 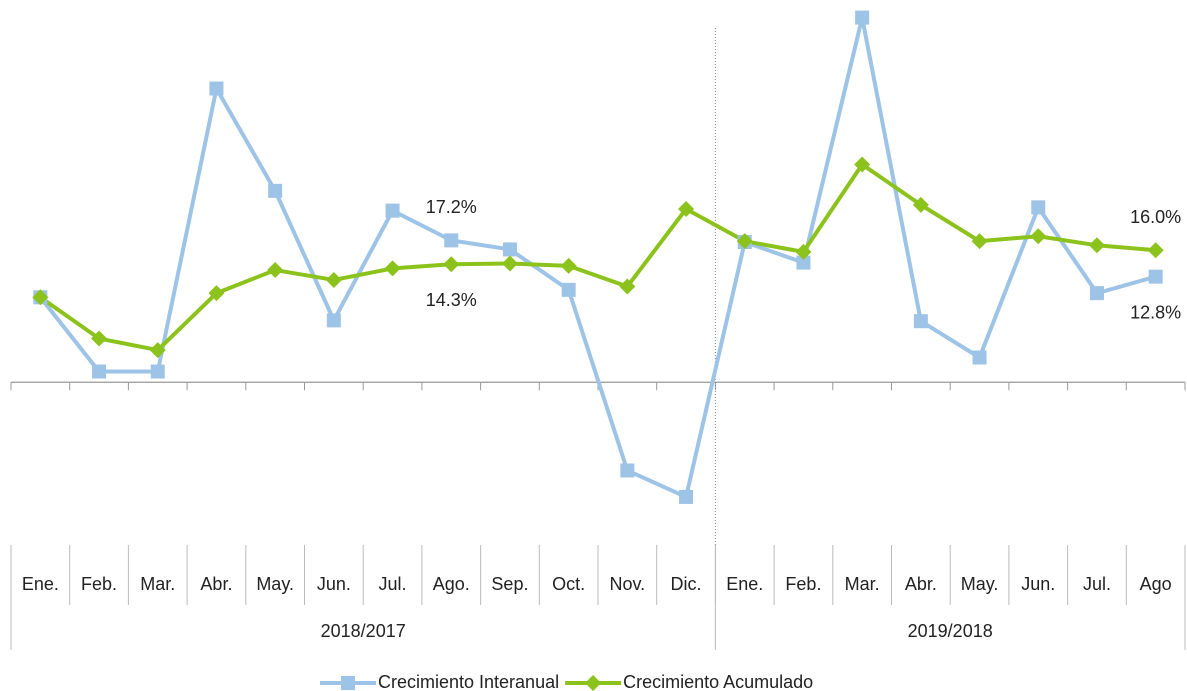 I want to click on x-tick-label: Sep., so click(x=509, y=584).